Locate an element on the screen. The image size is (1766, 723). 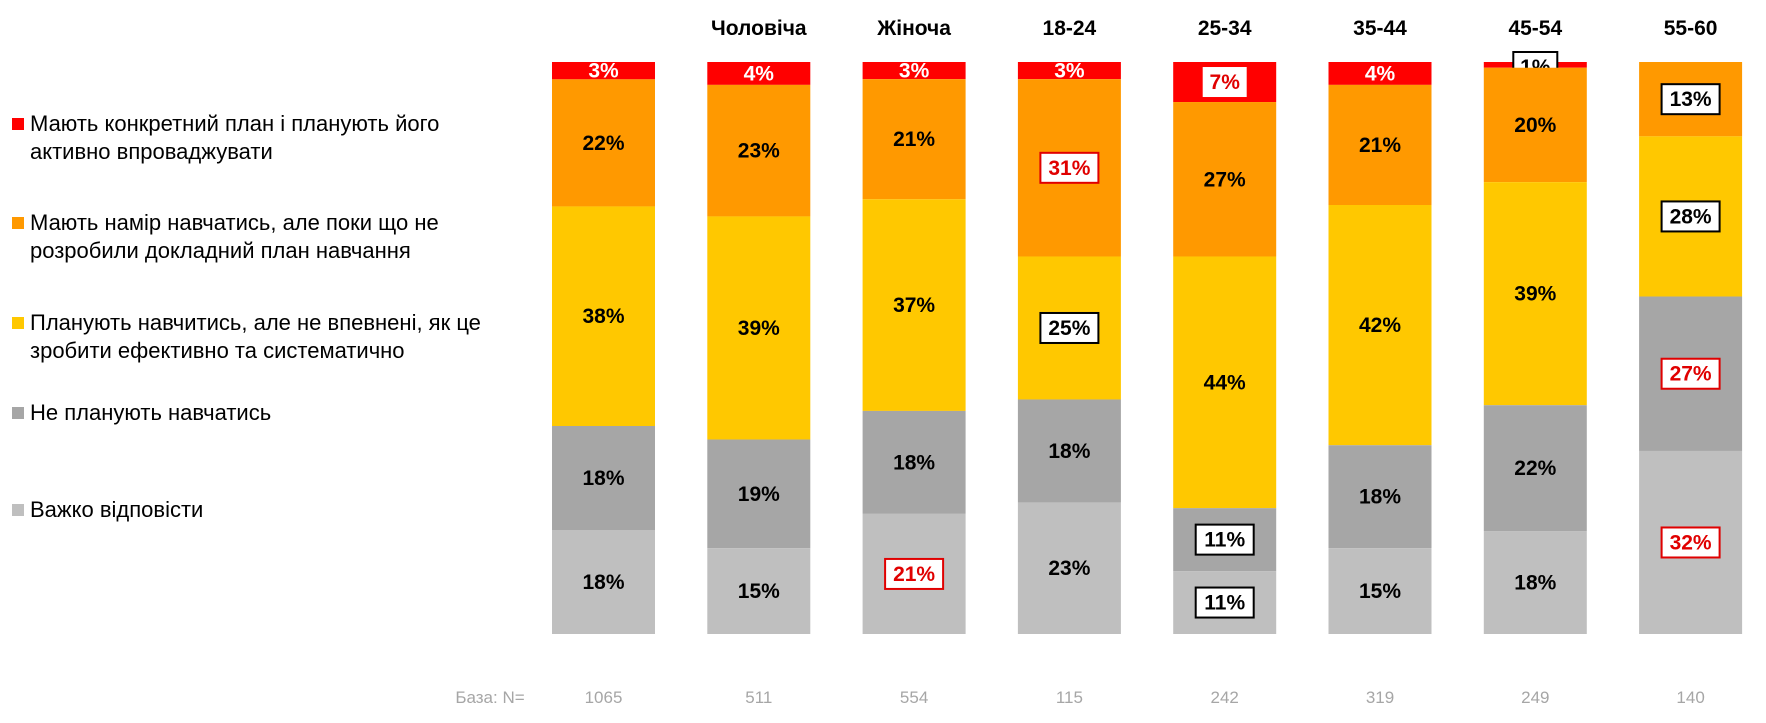
base-n: 140 is located at coordinates (1690, 697).